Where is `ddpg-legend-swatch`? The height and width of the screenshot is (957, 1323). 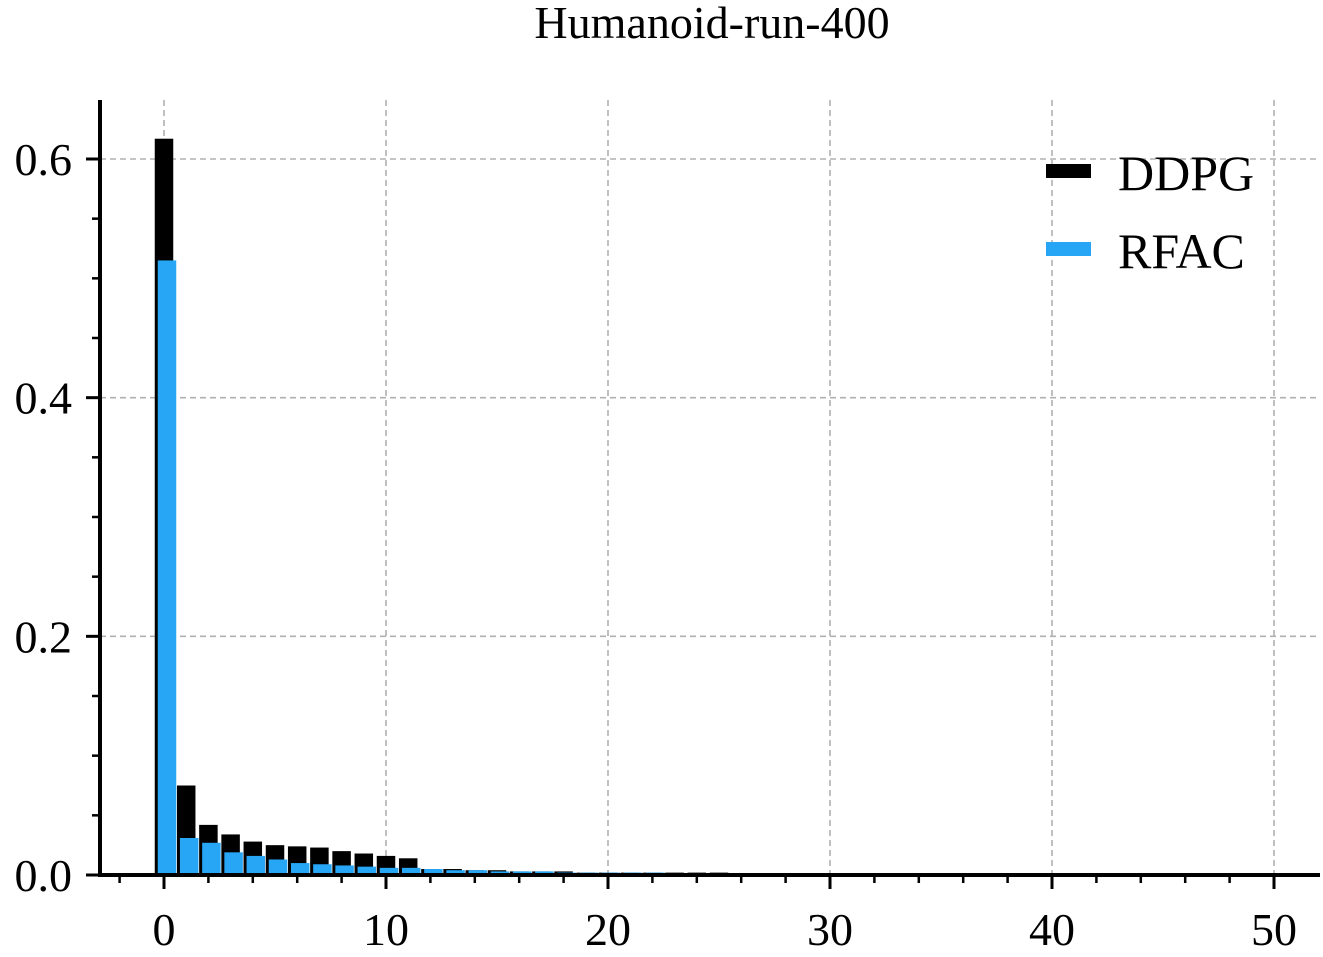 ddpg-legend-swatch is located at coordinates (1068, 171).